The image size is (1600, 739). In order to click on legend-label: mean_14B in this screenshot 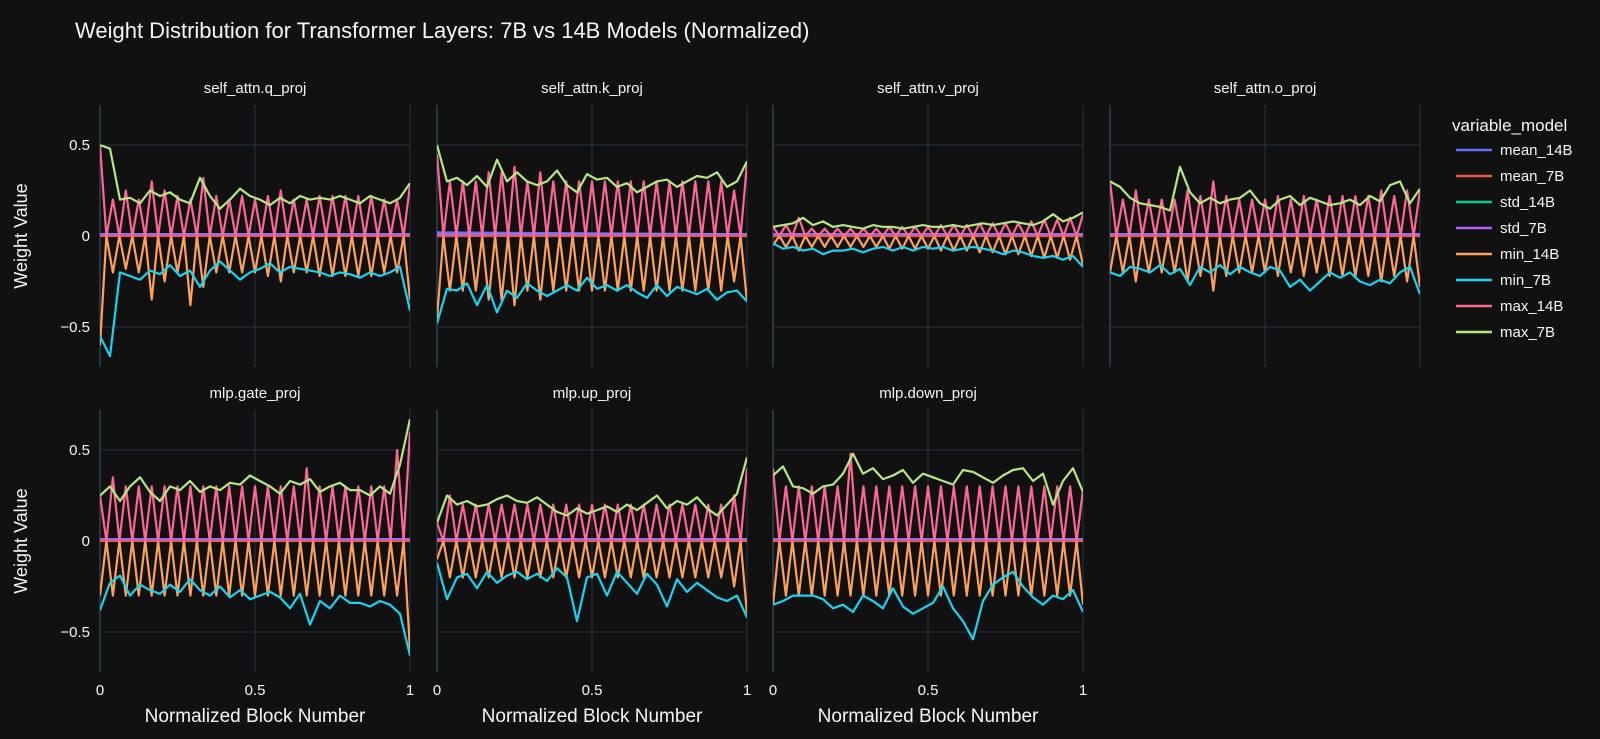, I will do `click(1536, 150)`.